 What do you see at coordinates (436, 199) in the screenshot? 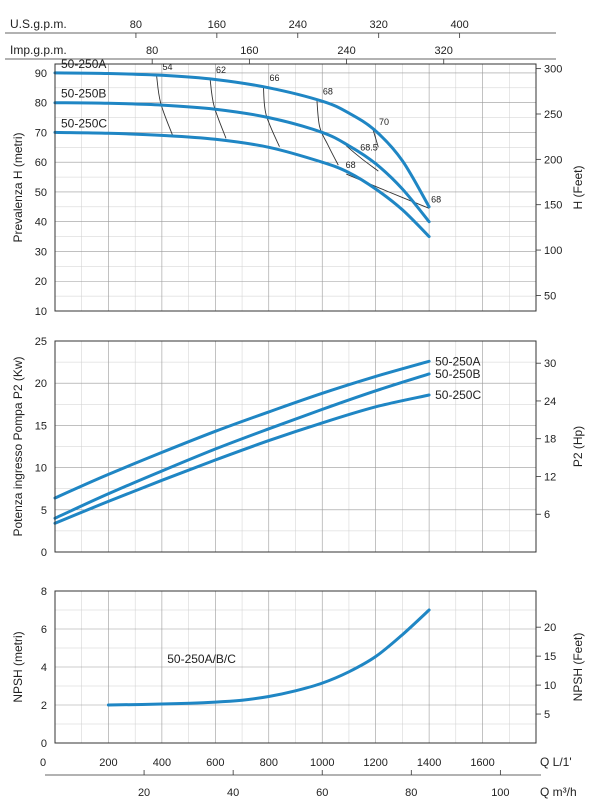
I see `head-efficiency-label-7: 68` at bounding box center [436, 199].